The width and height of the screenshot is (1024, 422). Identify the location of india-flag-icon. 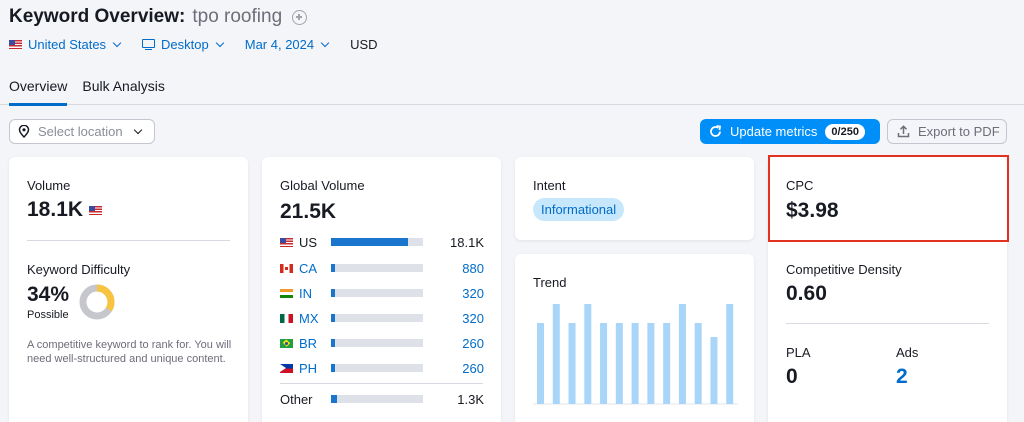
(286, 293).